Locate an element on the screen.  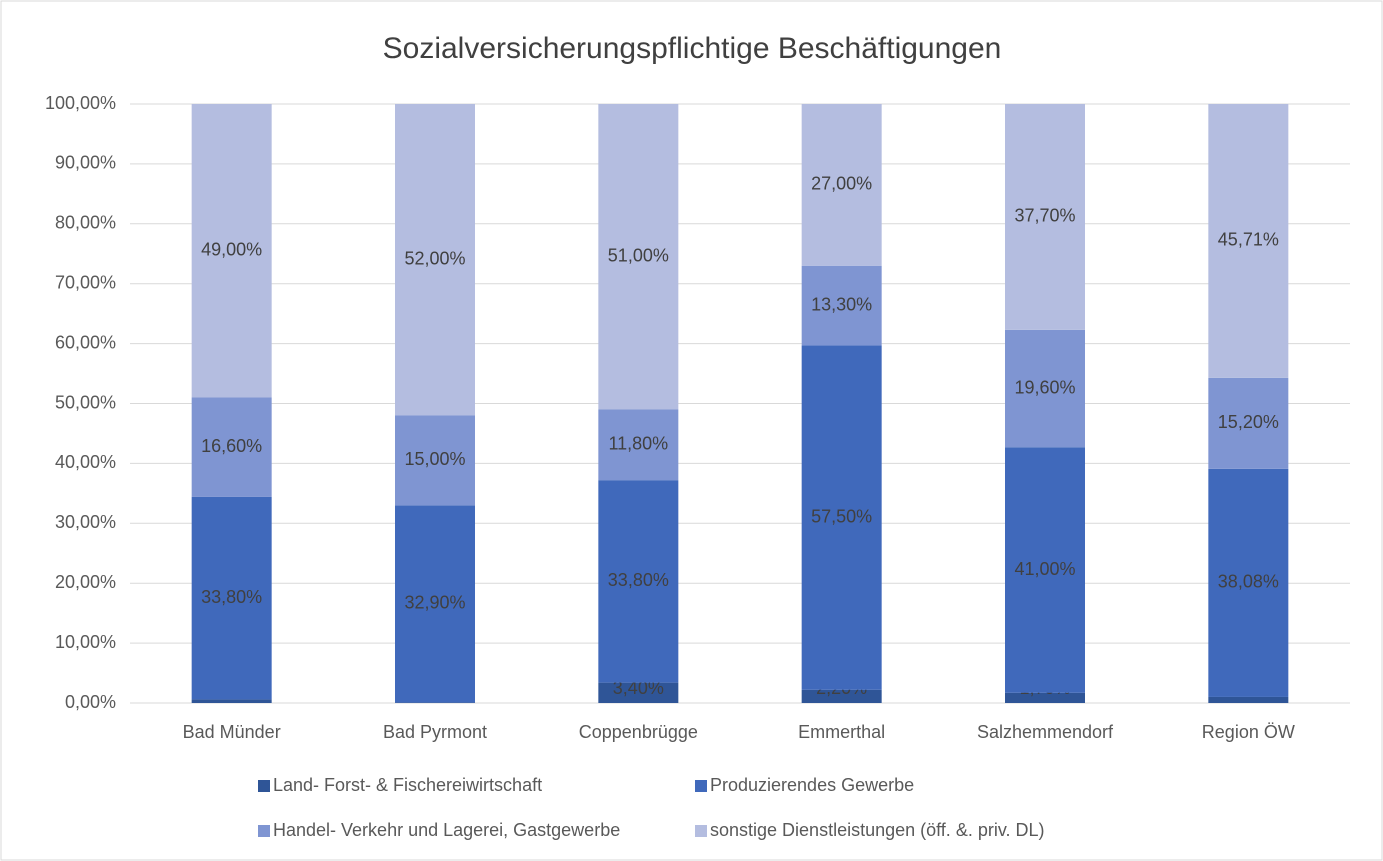
data-label: 51,00% is located at coordinates (638, 255).